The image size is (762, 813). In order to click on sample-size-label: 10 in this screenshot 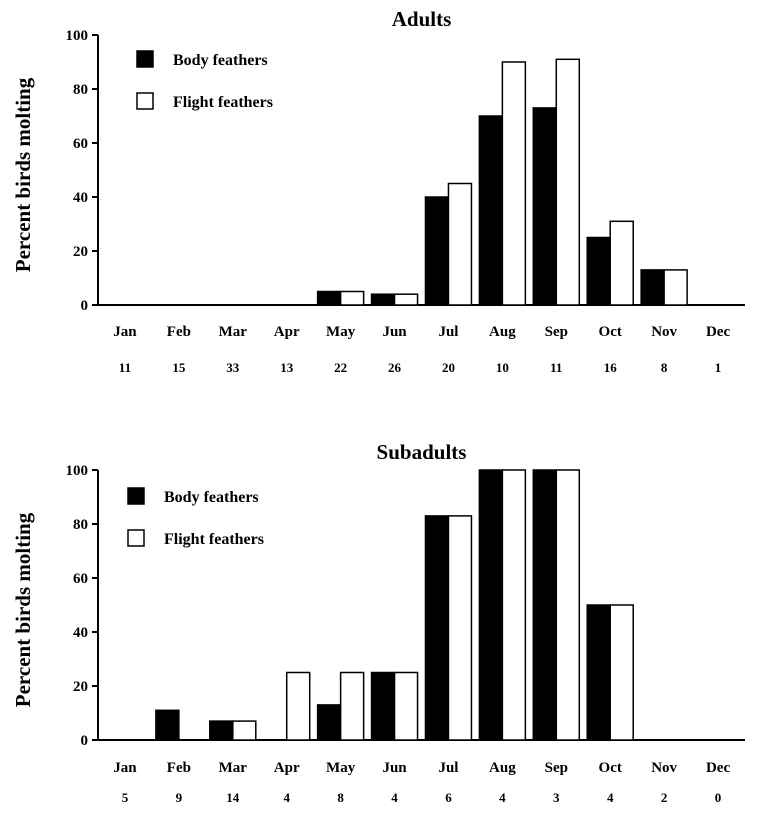, I will do `click(502, 367)`.